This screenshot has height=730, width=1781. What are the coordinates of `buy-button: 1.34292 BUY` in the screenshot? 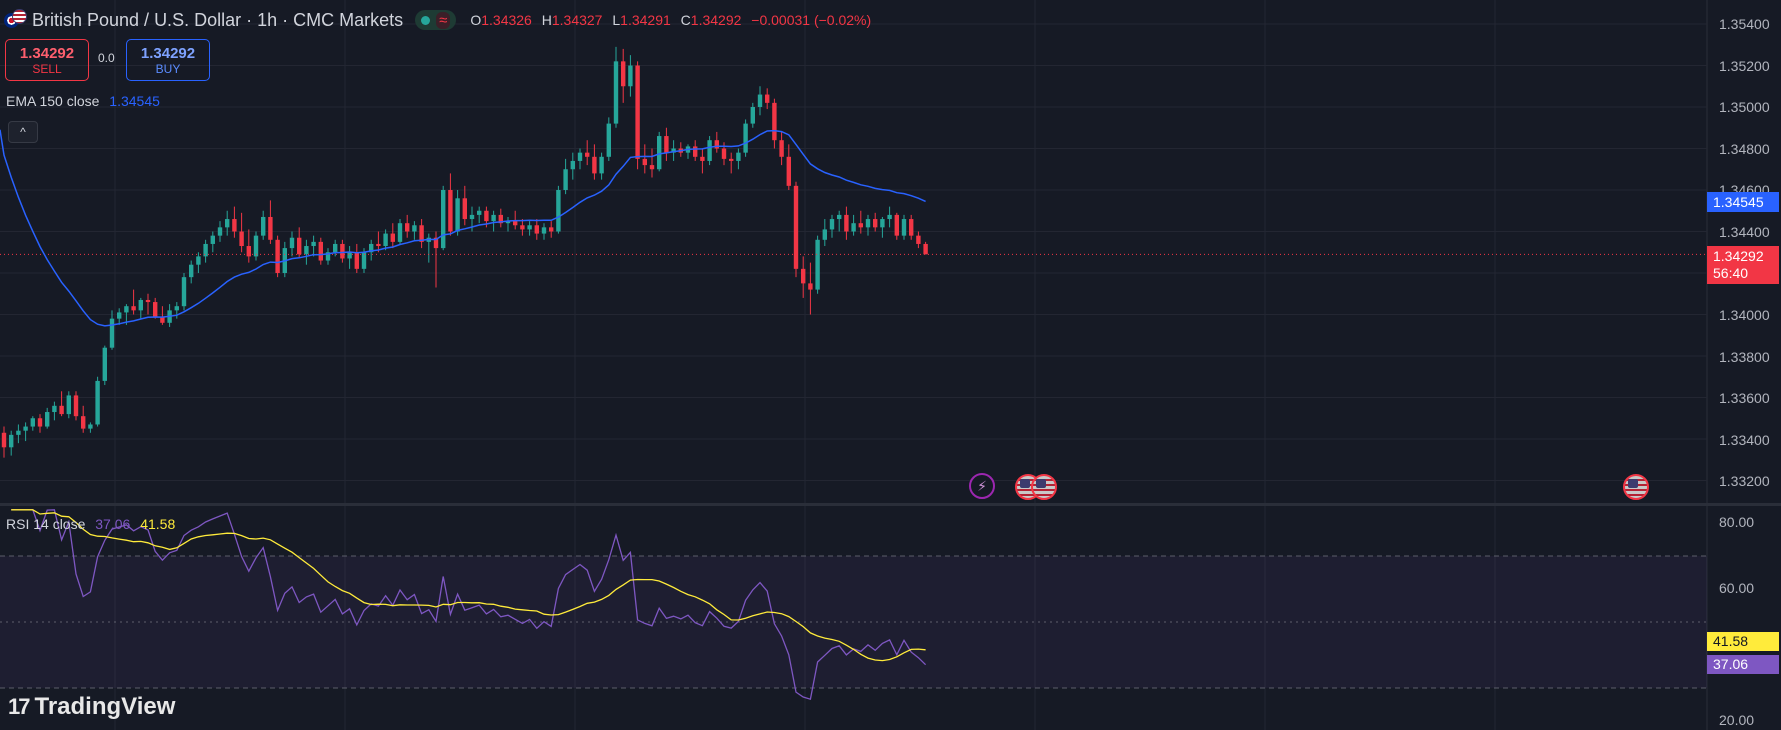 It's located at (168, 60).